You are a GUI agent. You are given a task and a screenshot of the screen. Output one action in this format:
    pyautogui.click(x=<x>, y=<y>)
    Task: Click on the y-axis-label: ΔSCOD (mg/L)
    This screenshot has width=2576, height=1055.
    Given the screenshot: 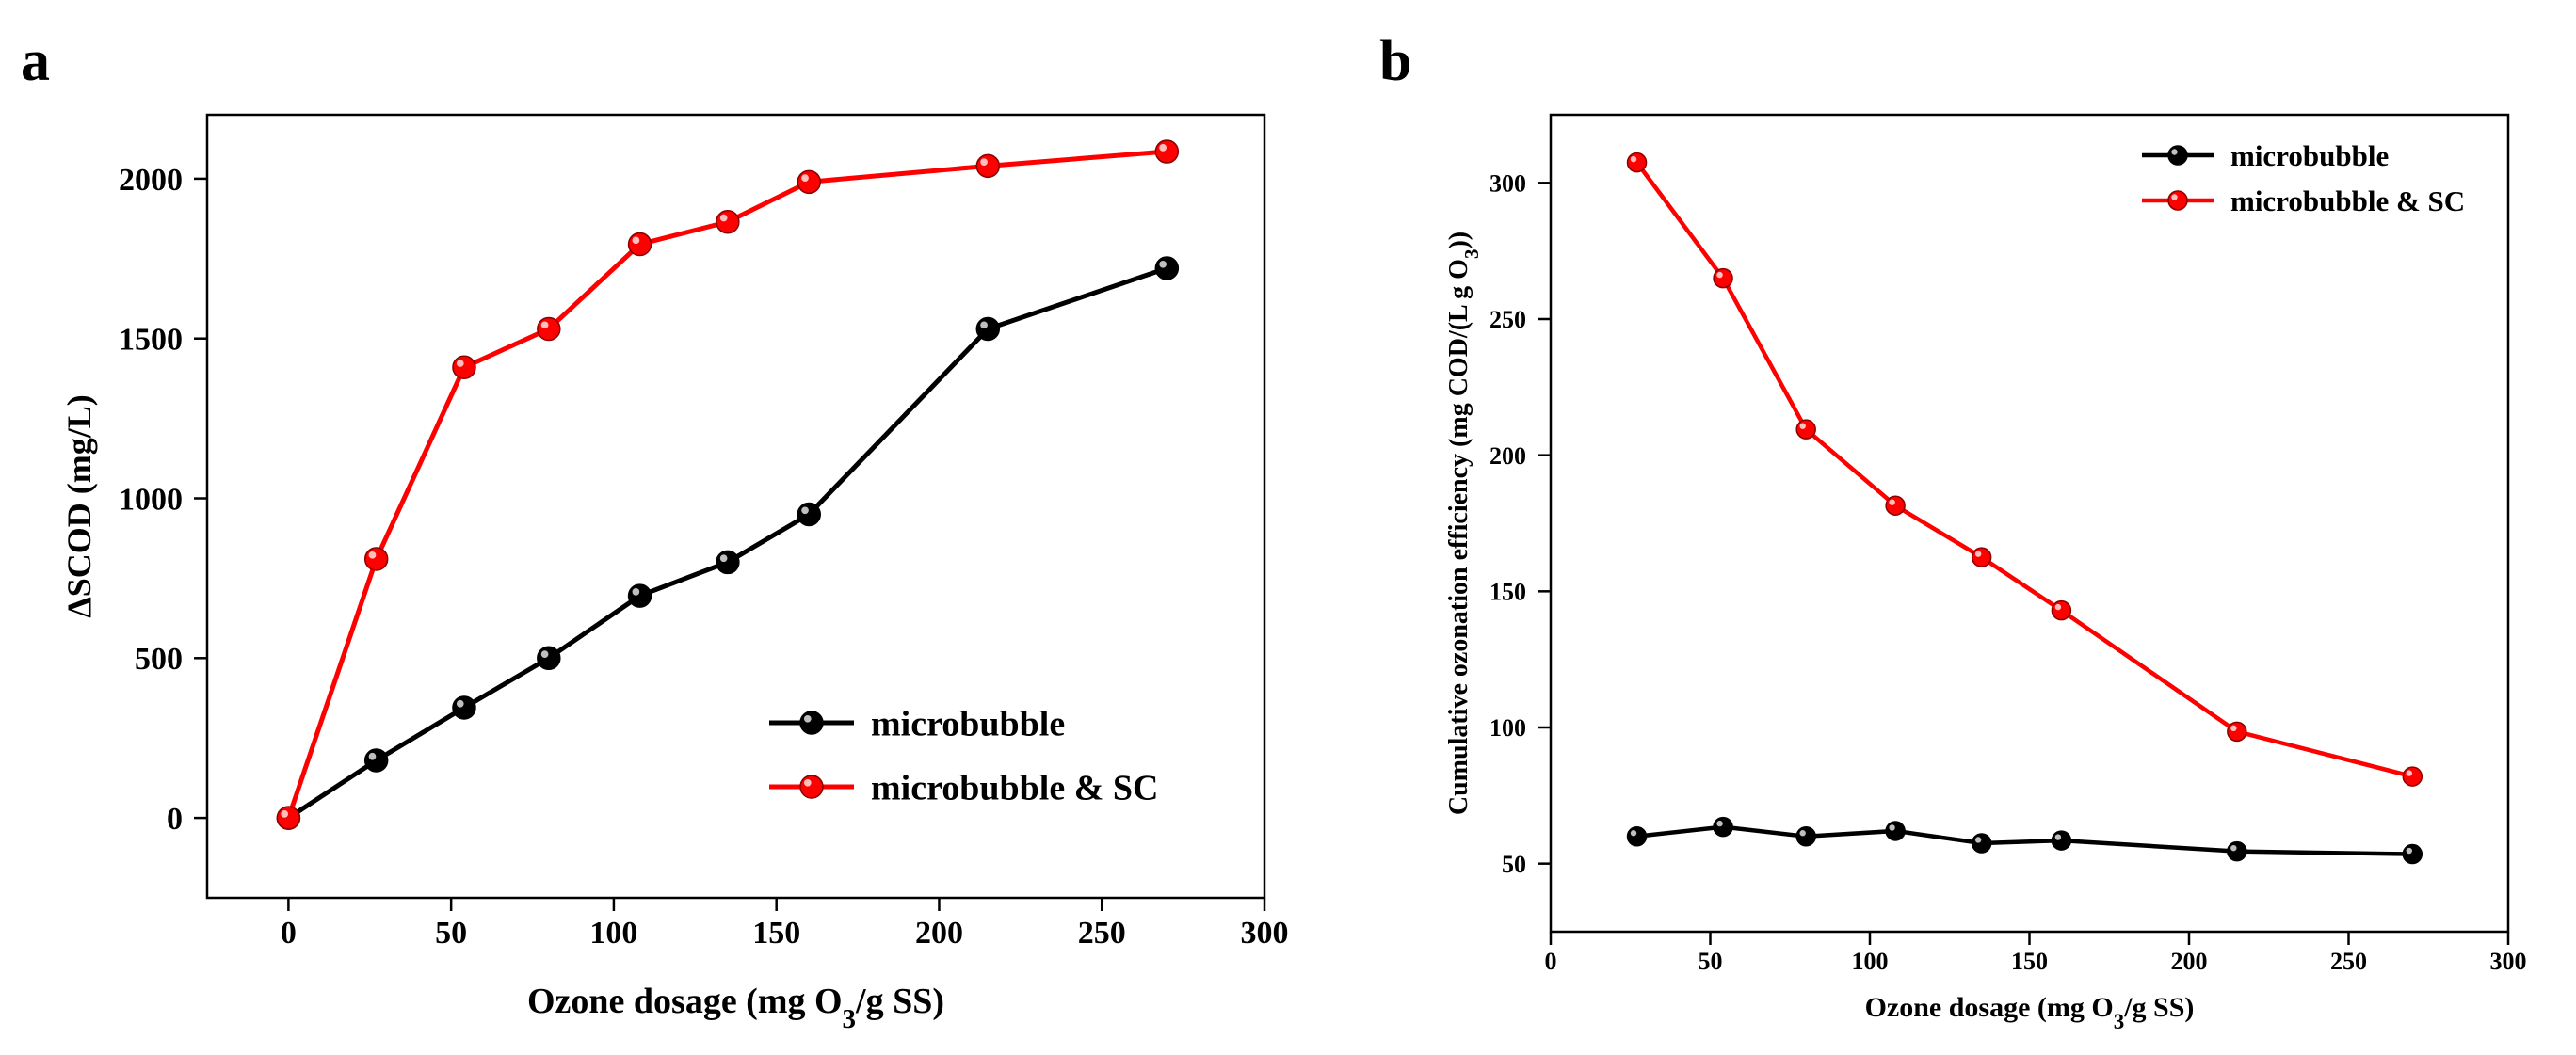 What is the action you would take?
    pyautogui.click(x=79, y=506)
    